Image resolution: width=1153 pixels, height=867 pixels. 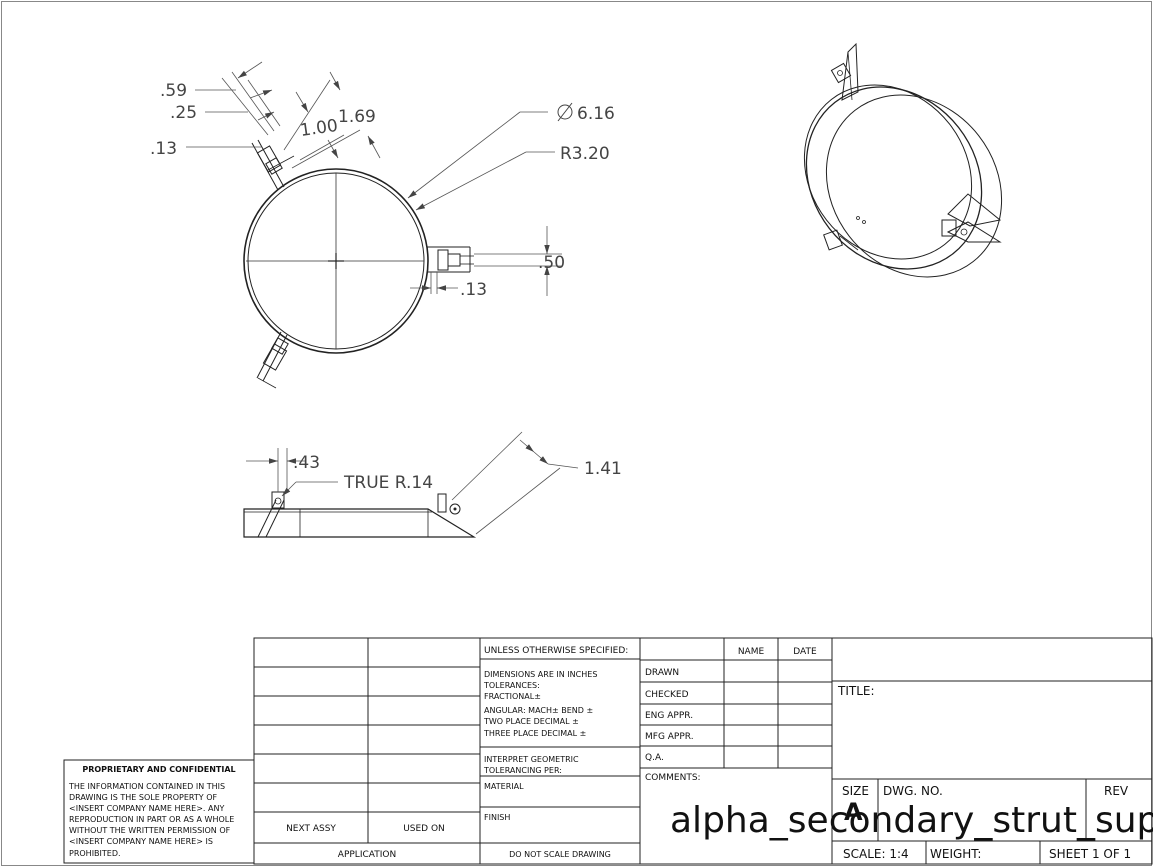 What do you see at coordinates (357, 117) in the screenshot?
I see `dim-169: 1.69` at bounding box center [357, 117].